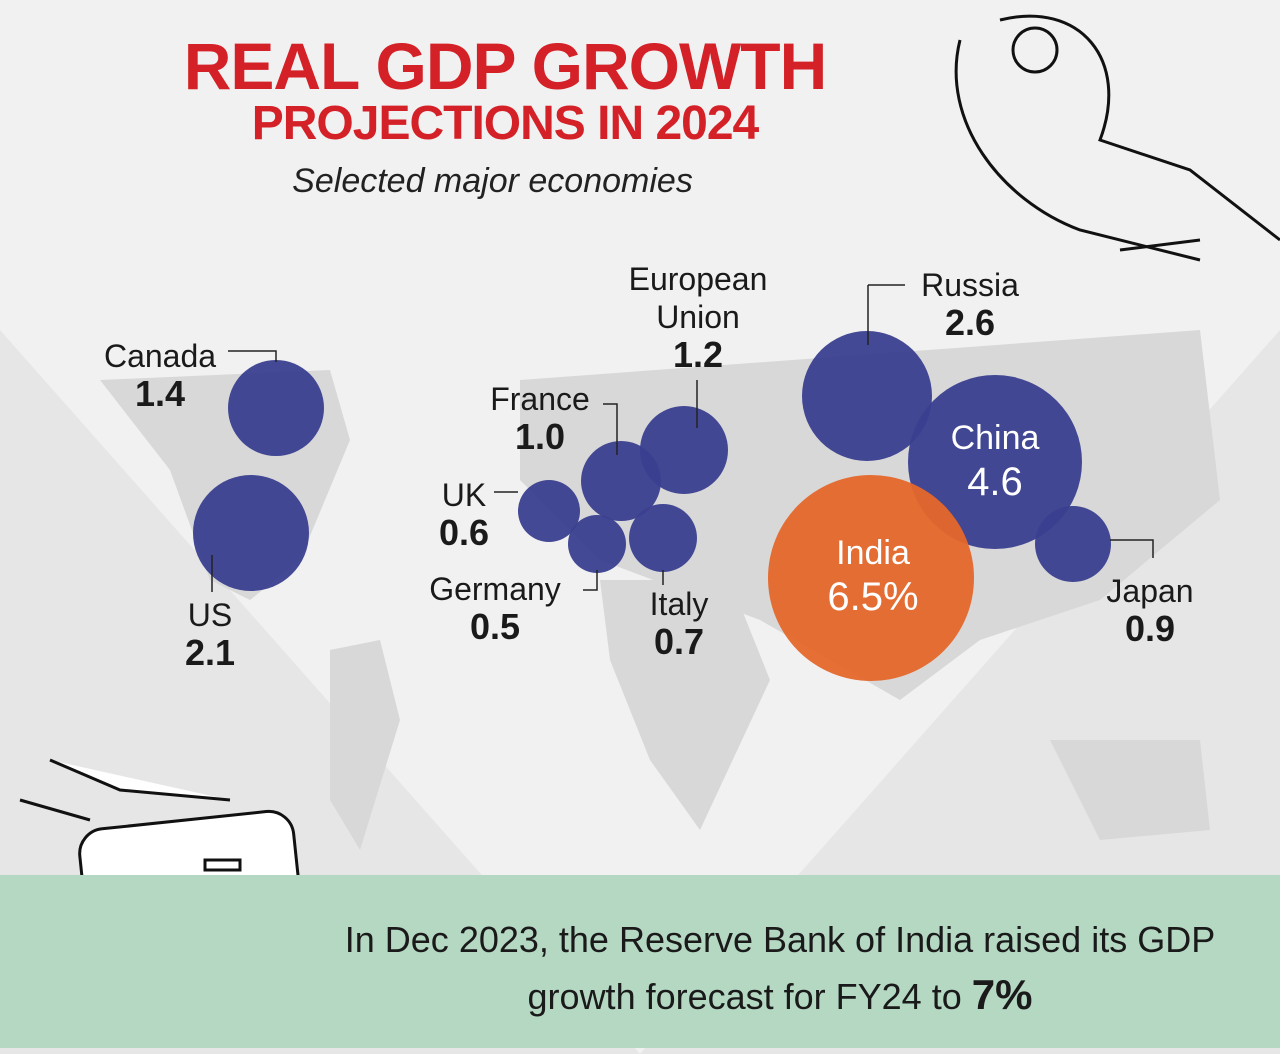  I want to click on subtitle: Selected major economies, so click(492, 181).